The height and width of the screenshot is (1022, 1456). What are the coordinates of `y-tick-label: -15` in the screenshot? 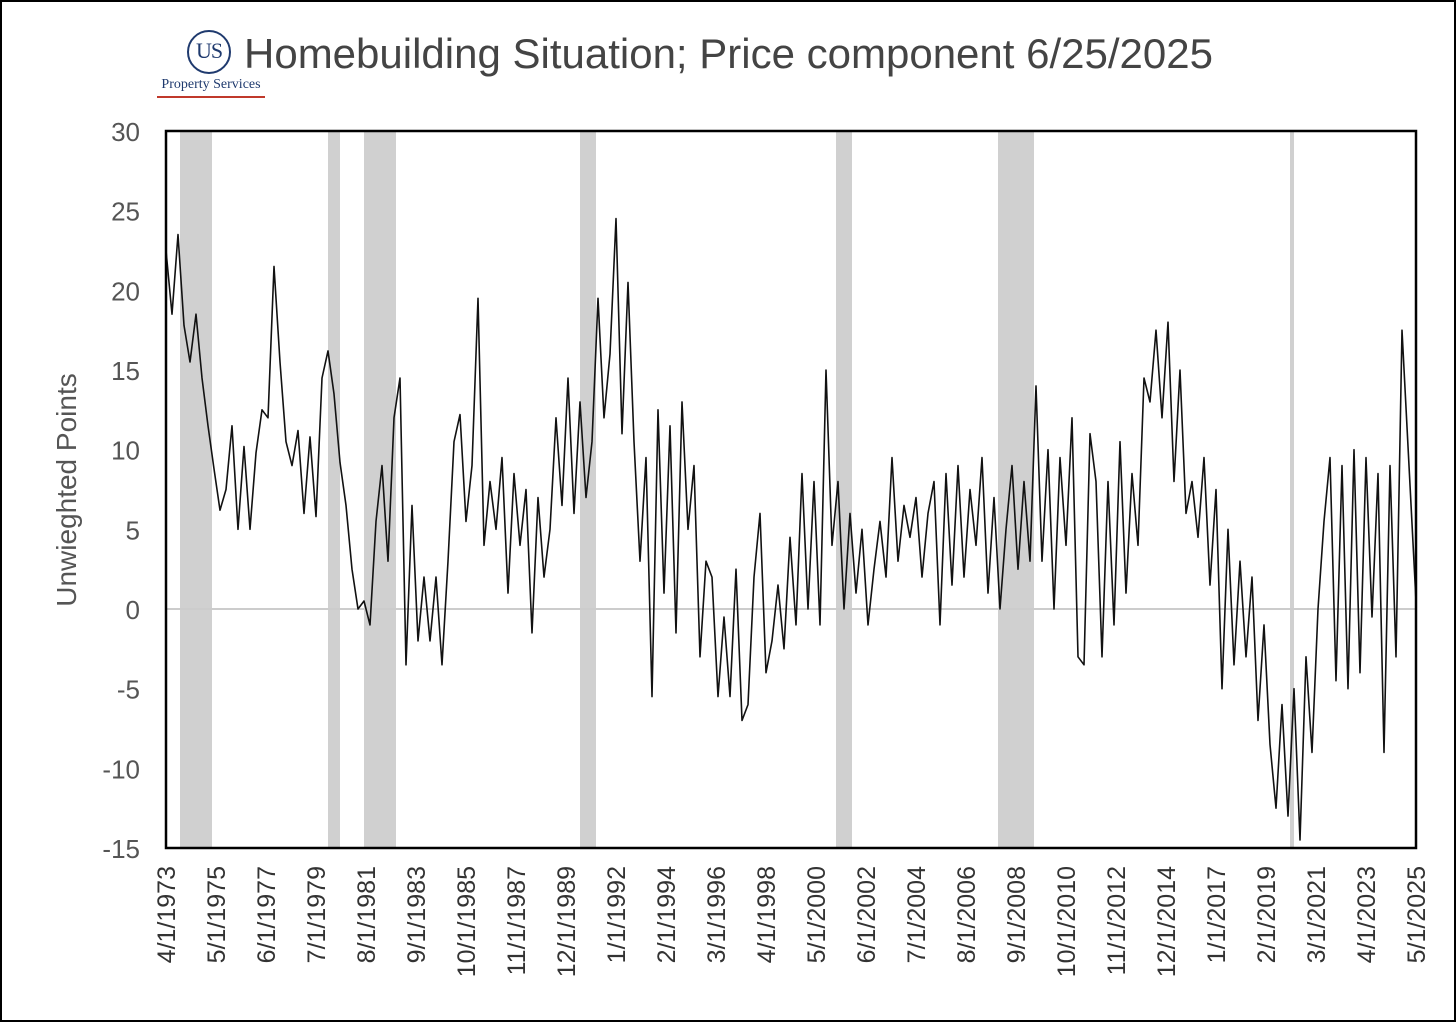 It's located at (121, 849).